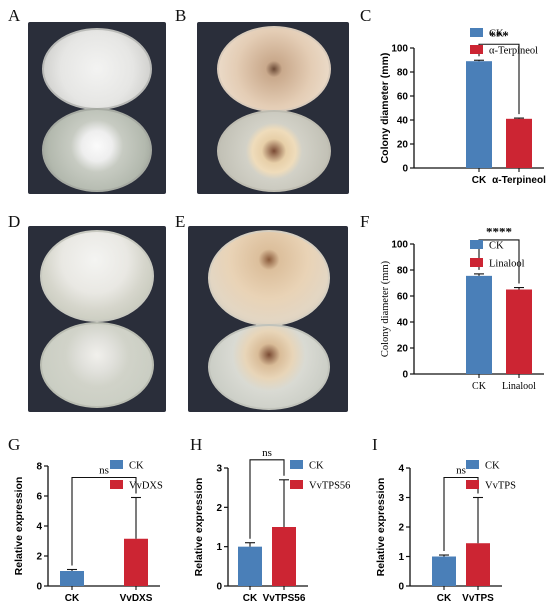 This screenshot has height=615, width=550. I want to click on bar--terpineol, so click(519, 143).